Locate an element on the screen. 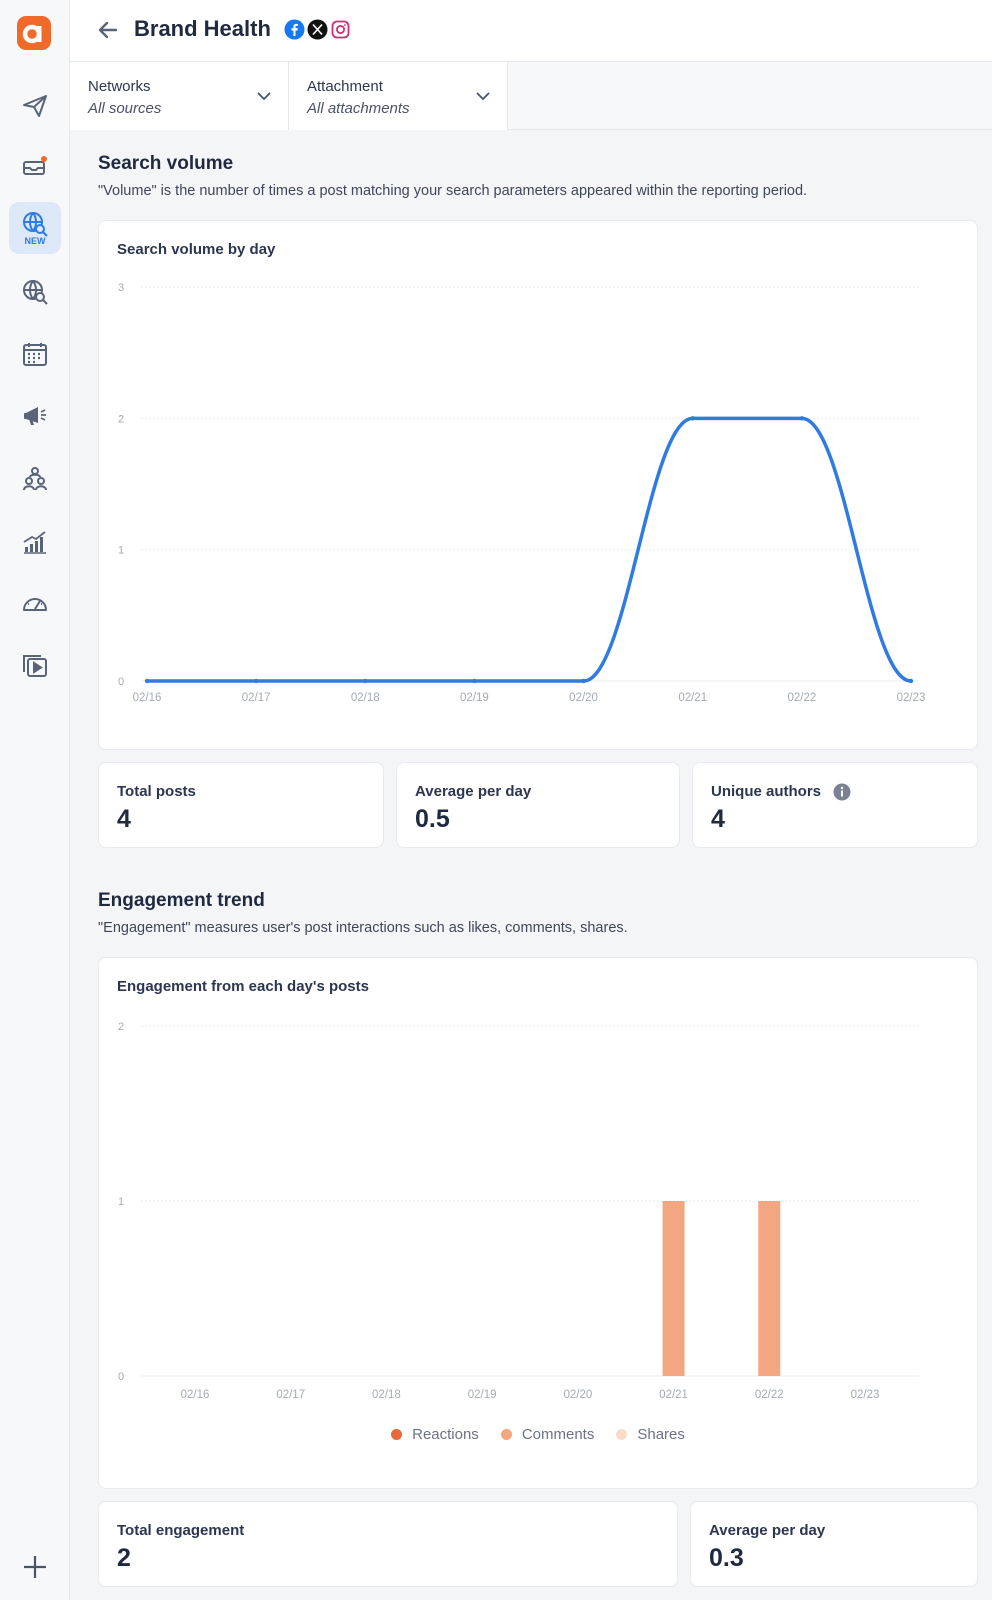 This screenshot has width=992, height=1600. sidebar-item-performance is located at coordinates (35, 604).